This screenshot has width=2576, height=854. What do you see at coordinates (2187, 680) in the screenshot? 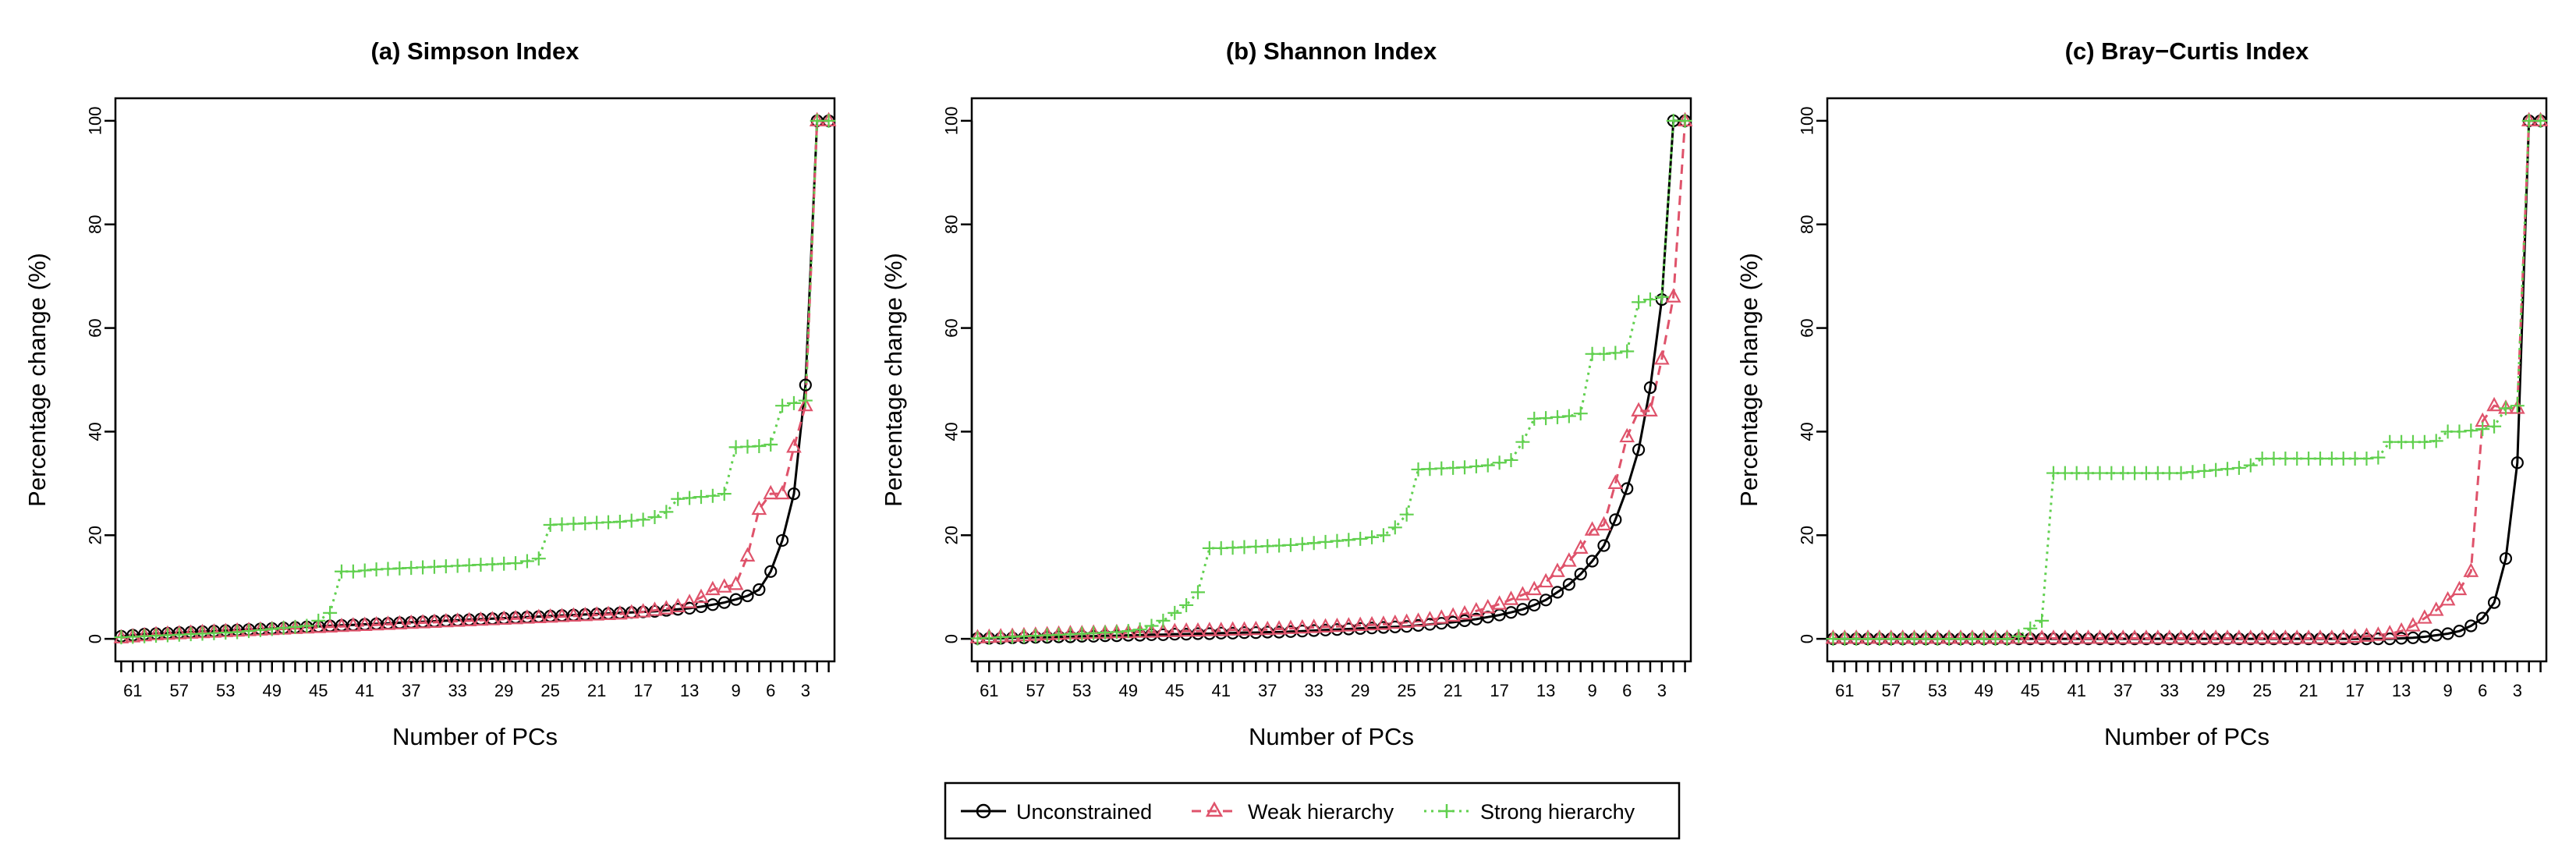
I see `x-axis: 61 57 53 49 45 41 37 33 29 25 21 17 13 9 6 3` at bounding box center [2187, 680].